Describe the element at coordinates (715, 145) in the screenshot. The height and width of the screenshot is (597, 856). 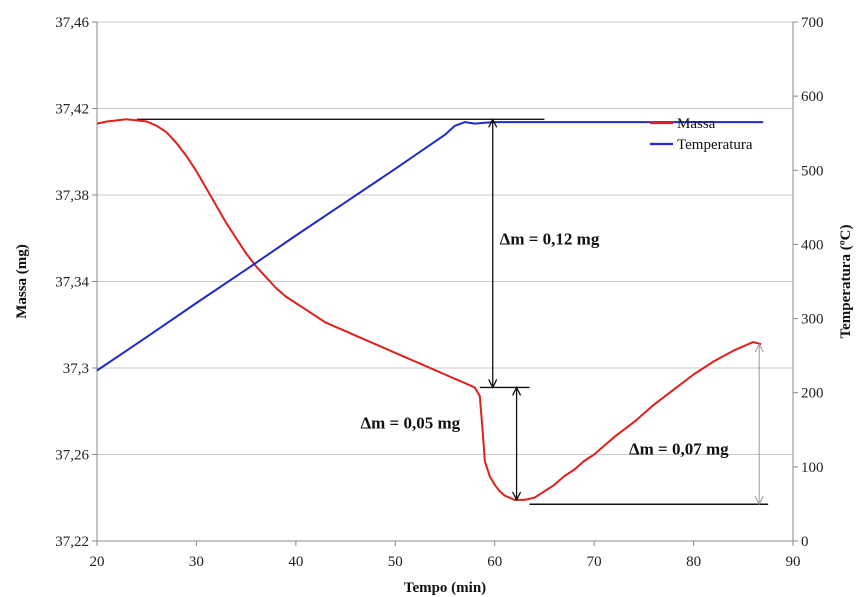
I see `legend-label: Temperatura` at that location.